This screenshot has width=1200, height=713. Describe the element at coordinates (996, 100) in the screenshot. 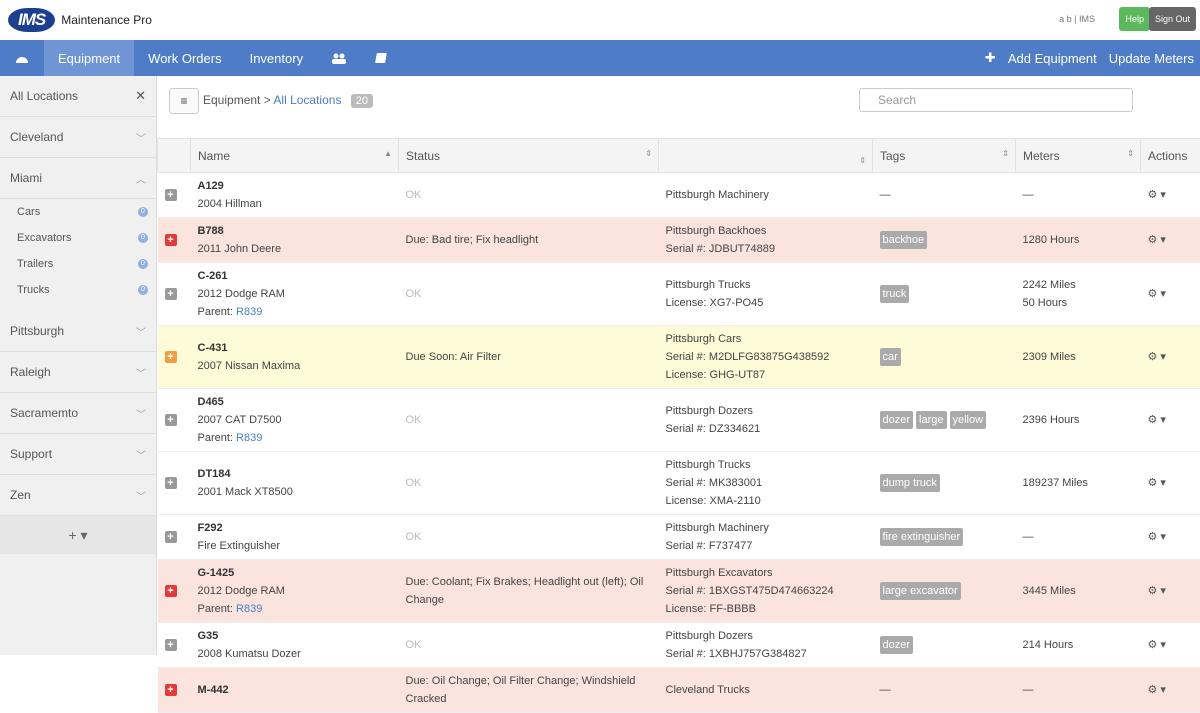

I see `search-box: Search` at that location.